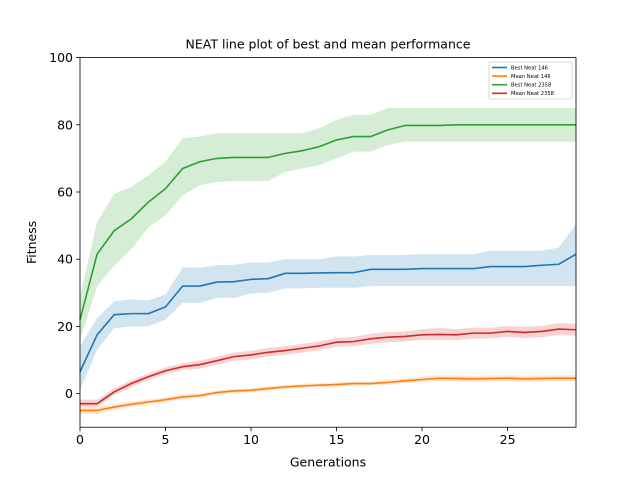 This screenshot has width=640, height=480. Describe the element at coordinates (337, 439) in the screenshot. I see `x-tick-label: 15` at that location.